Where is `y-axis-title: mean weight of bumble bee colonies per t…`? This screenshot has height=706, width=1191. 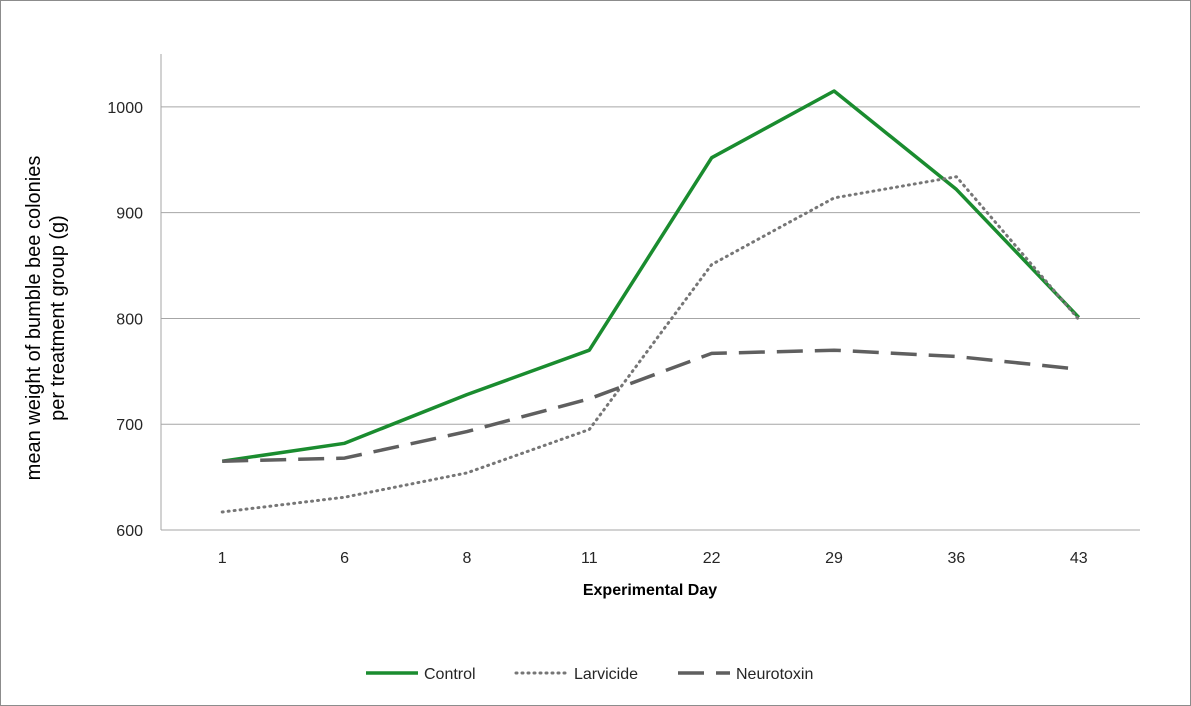 y-axis-title: mean weight of bumble bee colonies per t… is located at coordinates (46, 318).